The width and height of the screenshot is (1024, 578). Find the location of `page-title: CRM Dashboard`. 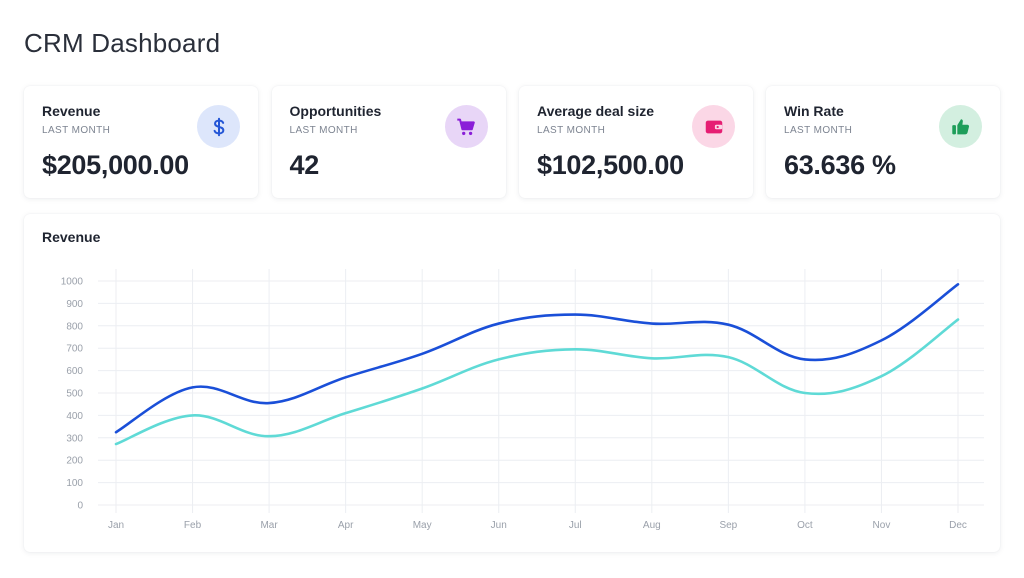

page-title: CRM Dashboard is located at coordinates (122, 43).